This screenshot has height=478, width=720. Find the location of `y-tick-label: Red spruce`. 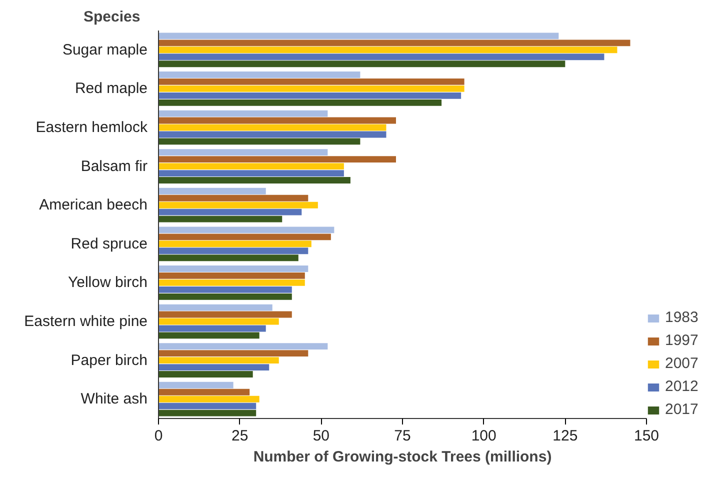

y-tick-label: Red spruce is located at coordinates (109, 243).